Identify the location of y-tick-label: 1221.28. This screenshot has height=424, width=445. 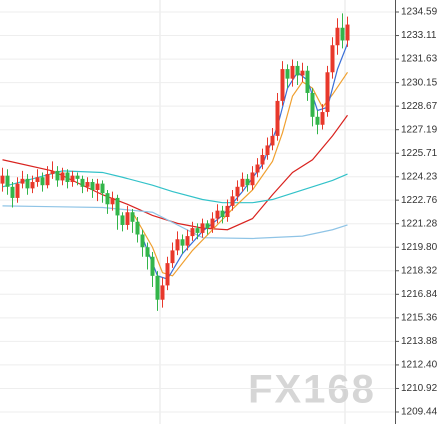
(419, 223).